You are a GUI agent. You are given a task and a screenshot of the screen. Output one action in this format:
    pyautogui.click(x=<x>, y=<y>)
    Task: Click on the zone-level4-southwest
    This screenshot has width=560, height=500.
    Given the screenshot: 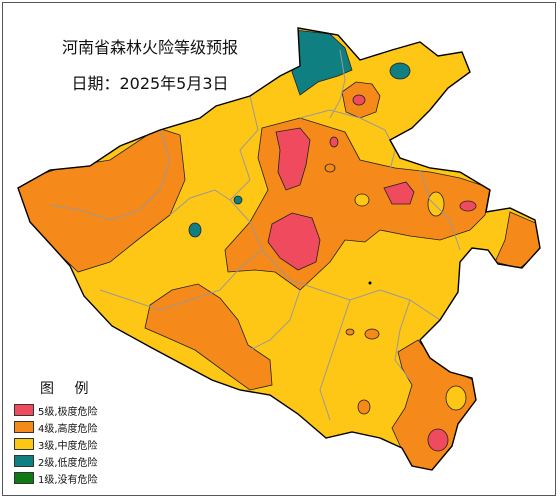 What is the action you would take?
    pyautogui.click(x=208, y=337)
    